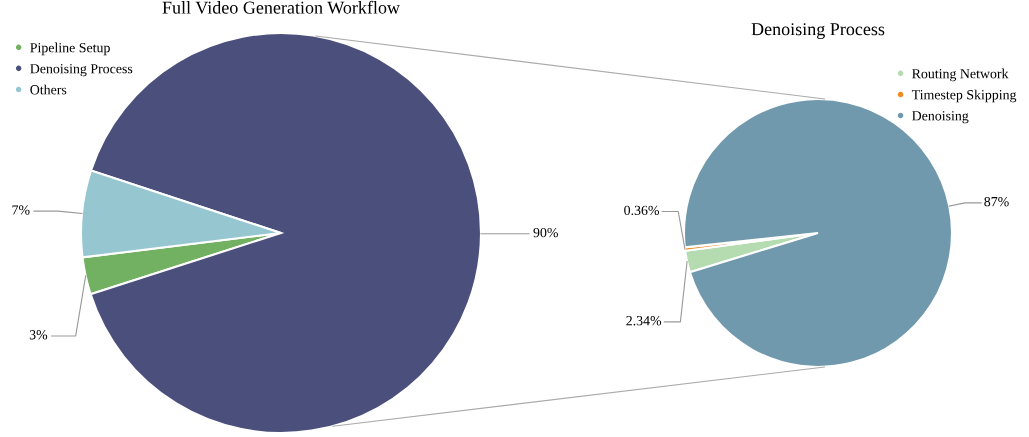 The image size is (1029, 437). What do you see at coordinates (70, 49) in the screenshot?
I see `legend-label: Pipeline Setup` at bounding box center [70, 49].